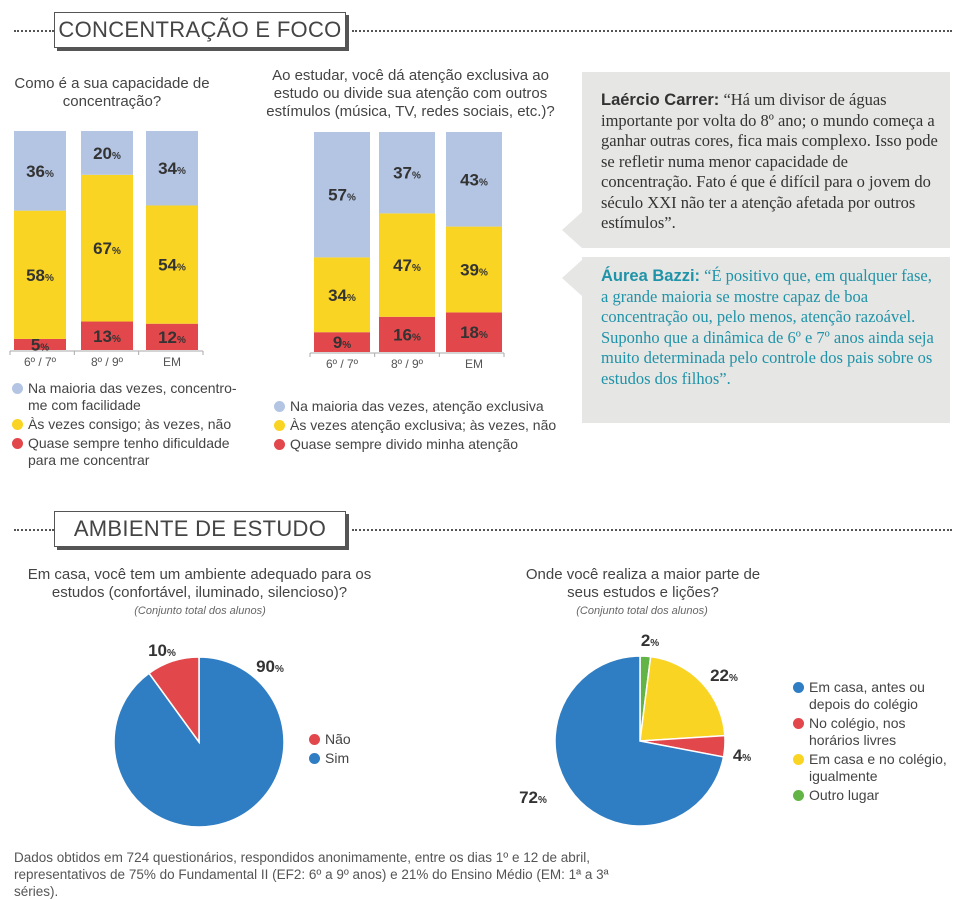  I want to click on chart3-data-label: 90%, so click(270, 666).